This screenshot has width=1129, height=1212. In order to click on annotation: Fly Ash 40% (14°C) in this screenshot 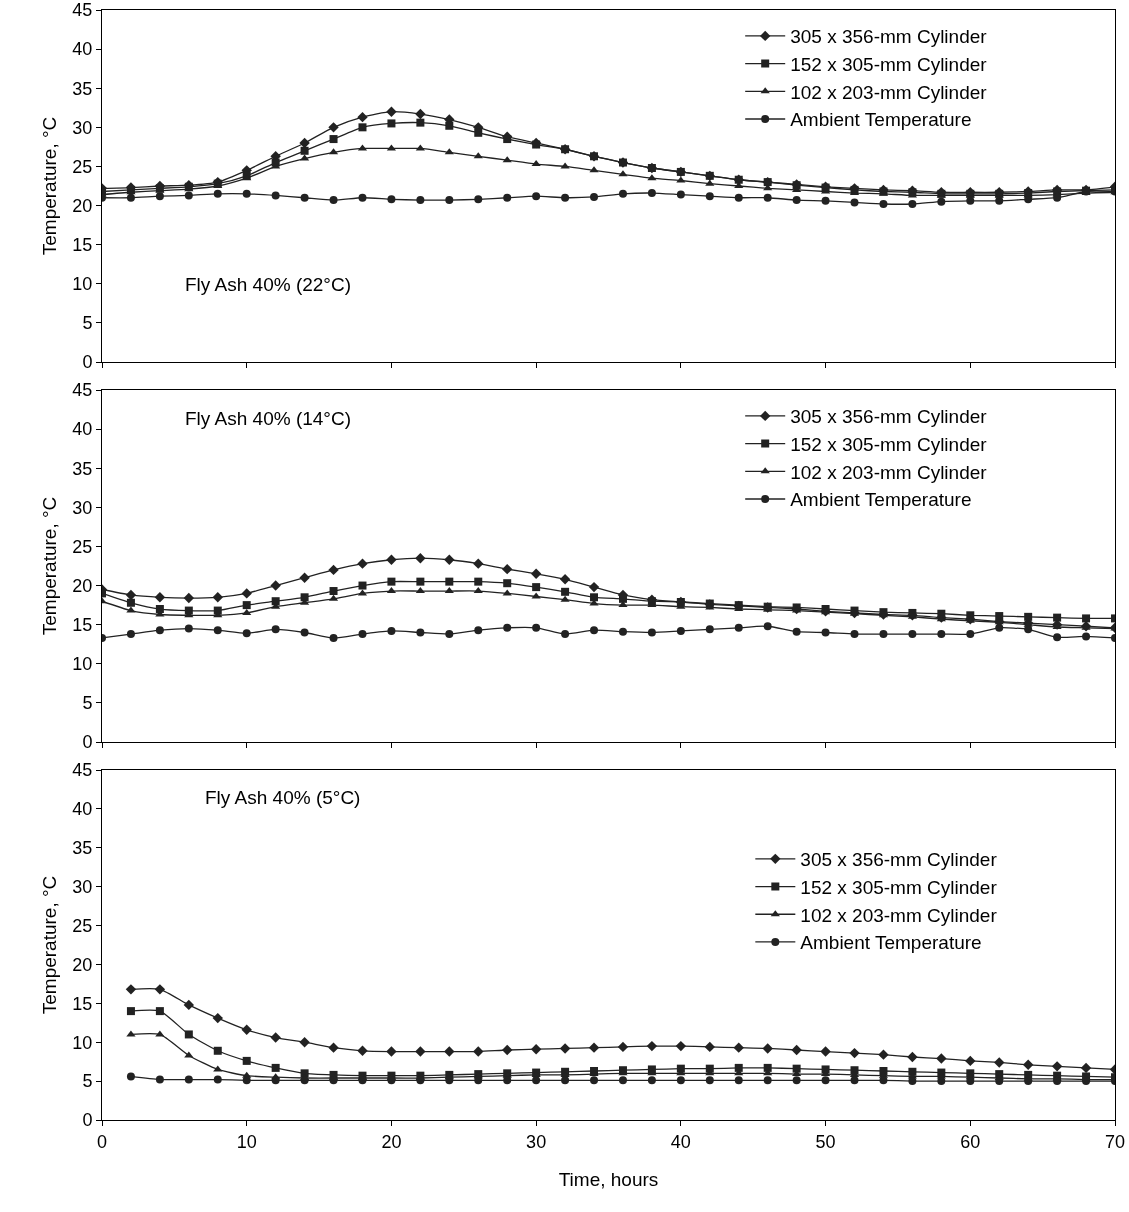, I will do `click(268, 418)`.